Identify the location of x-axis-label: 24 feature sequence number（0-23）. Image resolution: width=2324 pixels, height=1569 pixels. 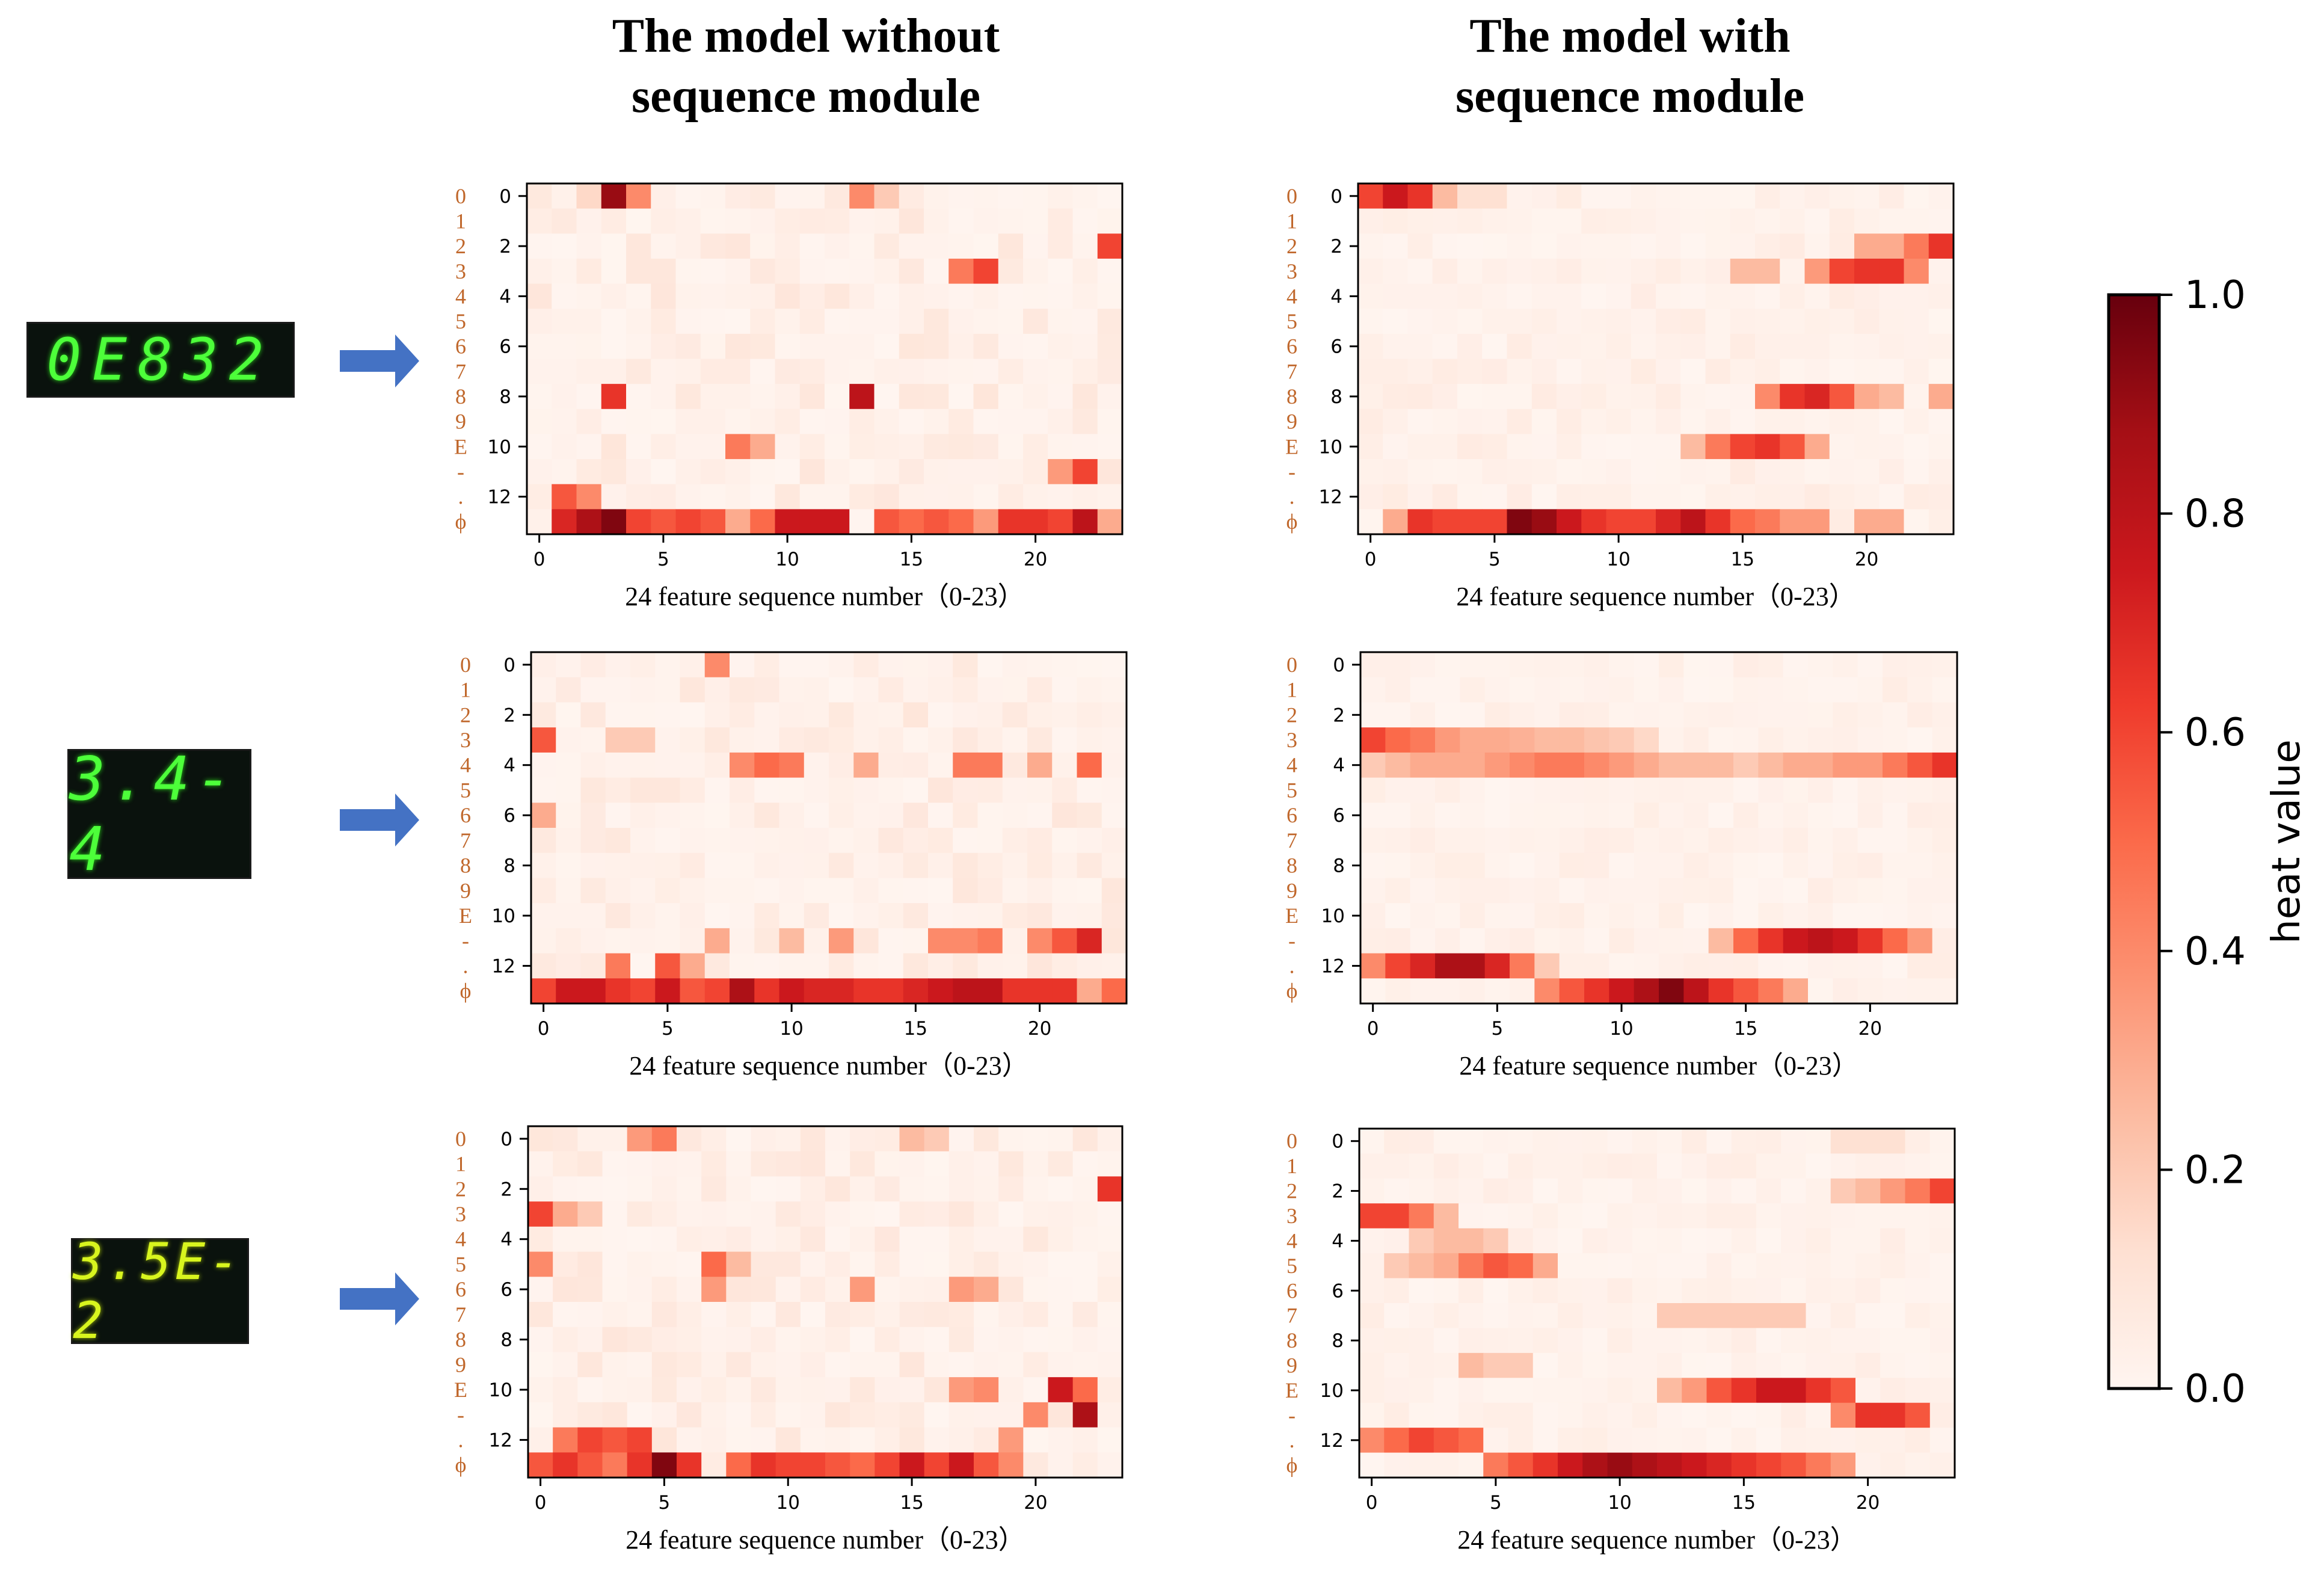
(824, 596).